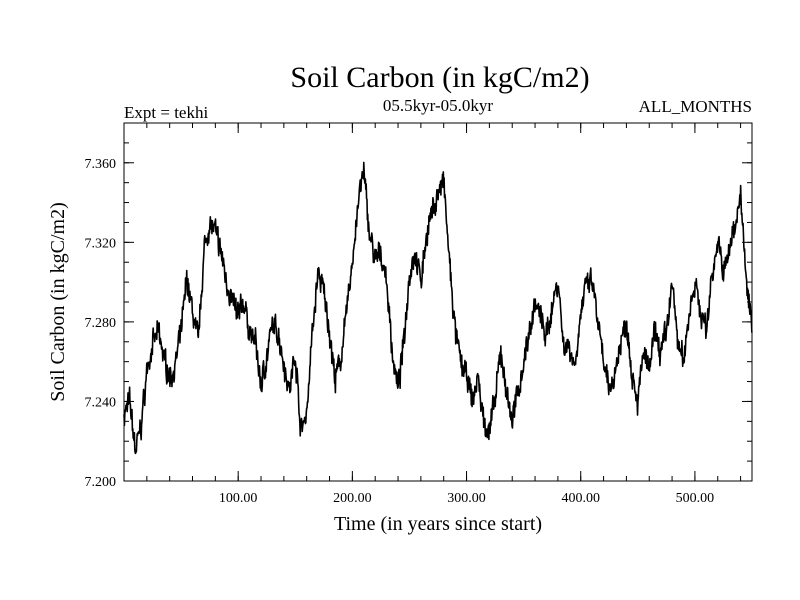 The width and height of the screenshot is (800, 600). Describe the element at coordinates (101, 482) in the screenshot. I see `y-tick-label: 7.200` at that location.